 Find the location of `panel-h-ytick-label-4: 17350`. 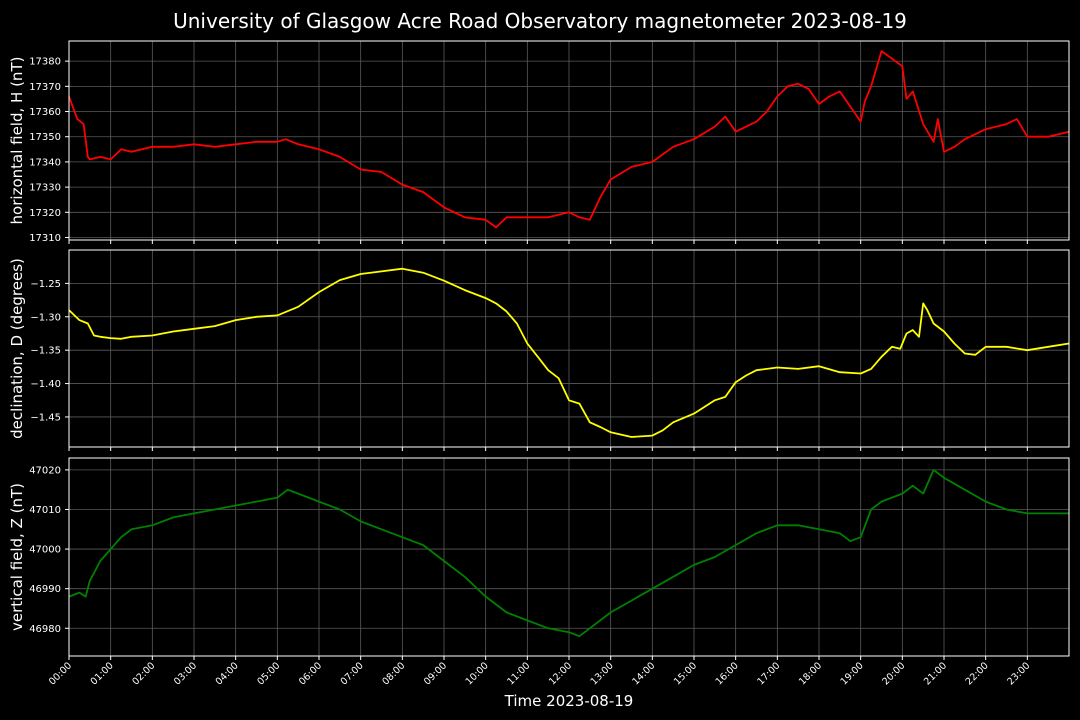

panel-h-ytick-label-4: 17350 is located at coordinates (45, 137).